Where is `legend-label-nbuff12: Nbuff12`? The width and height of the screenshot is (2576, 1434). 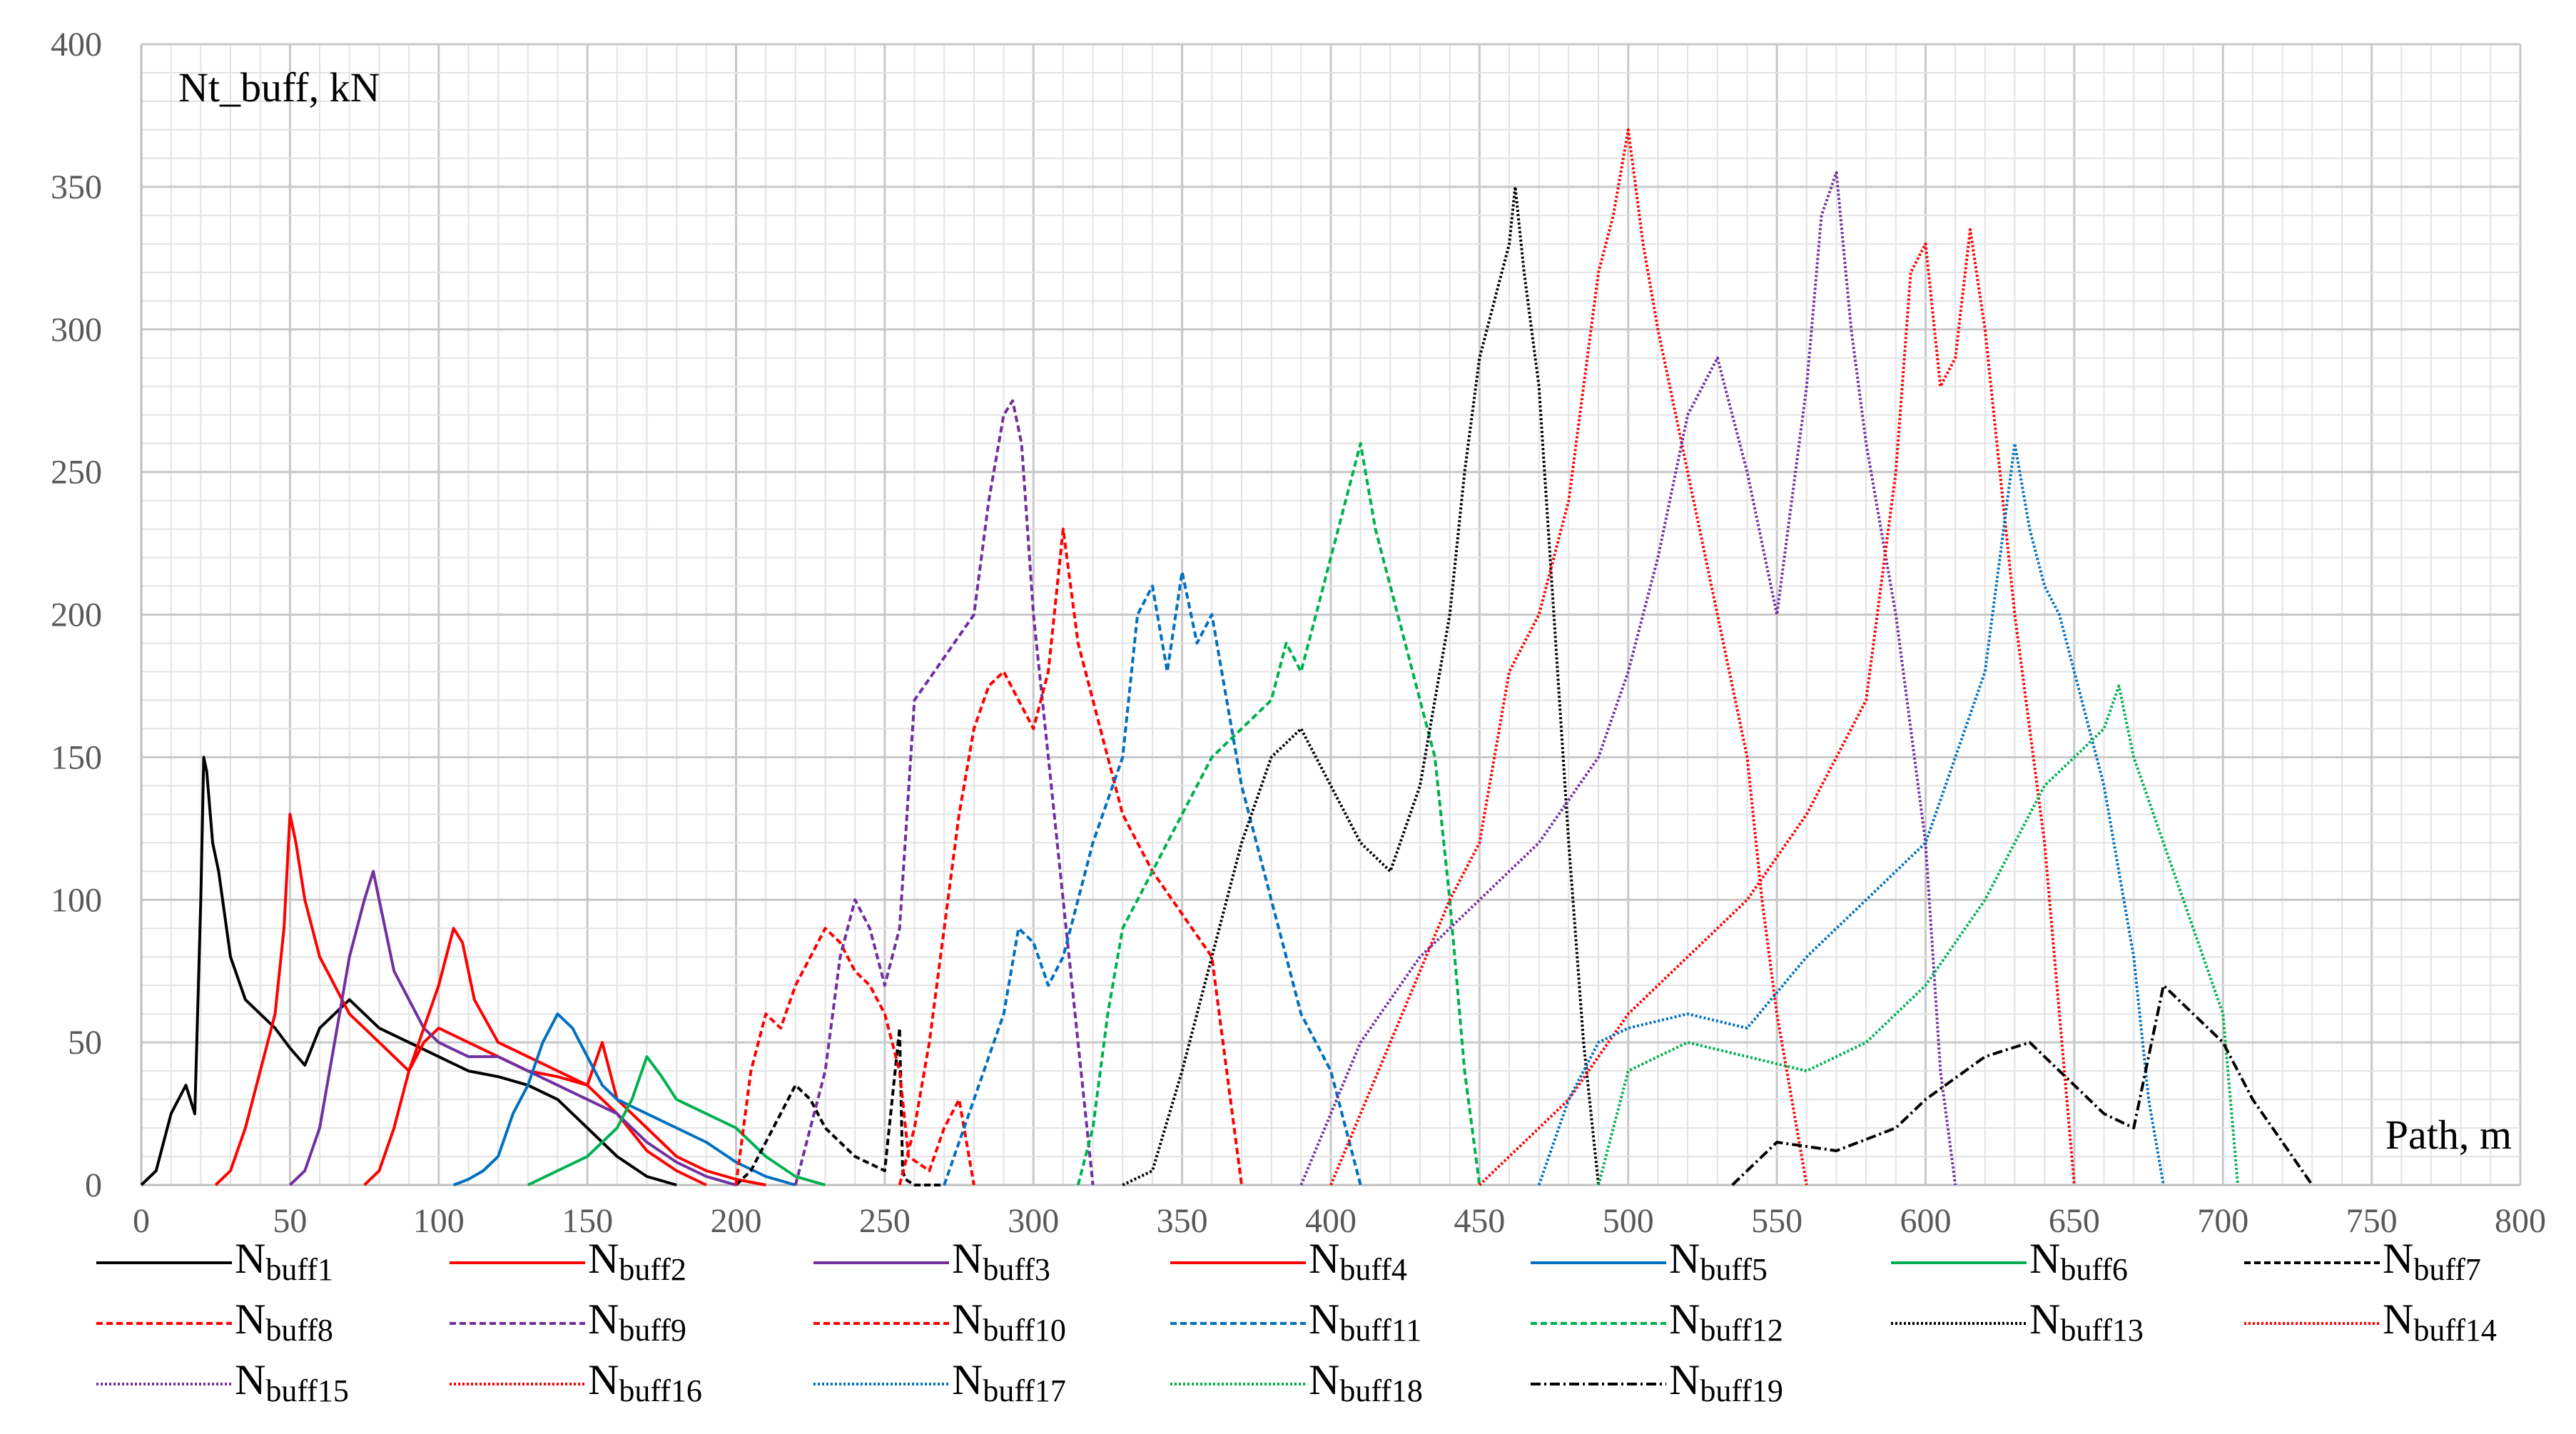
legend-label-nbuff12: Nbuff12 is located at coordinates (1726, 1322).